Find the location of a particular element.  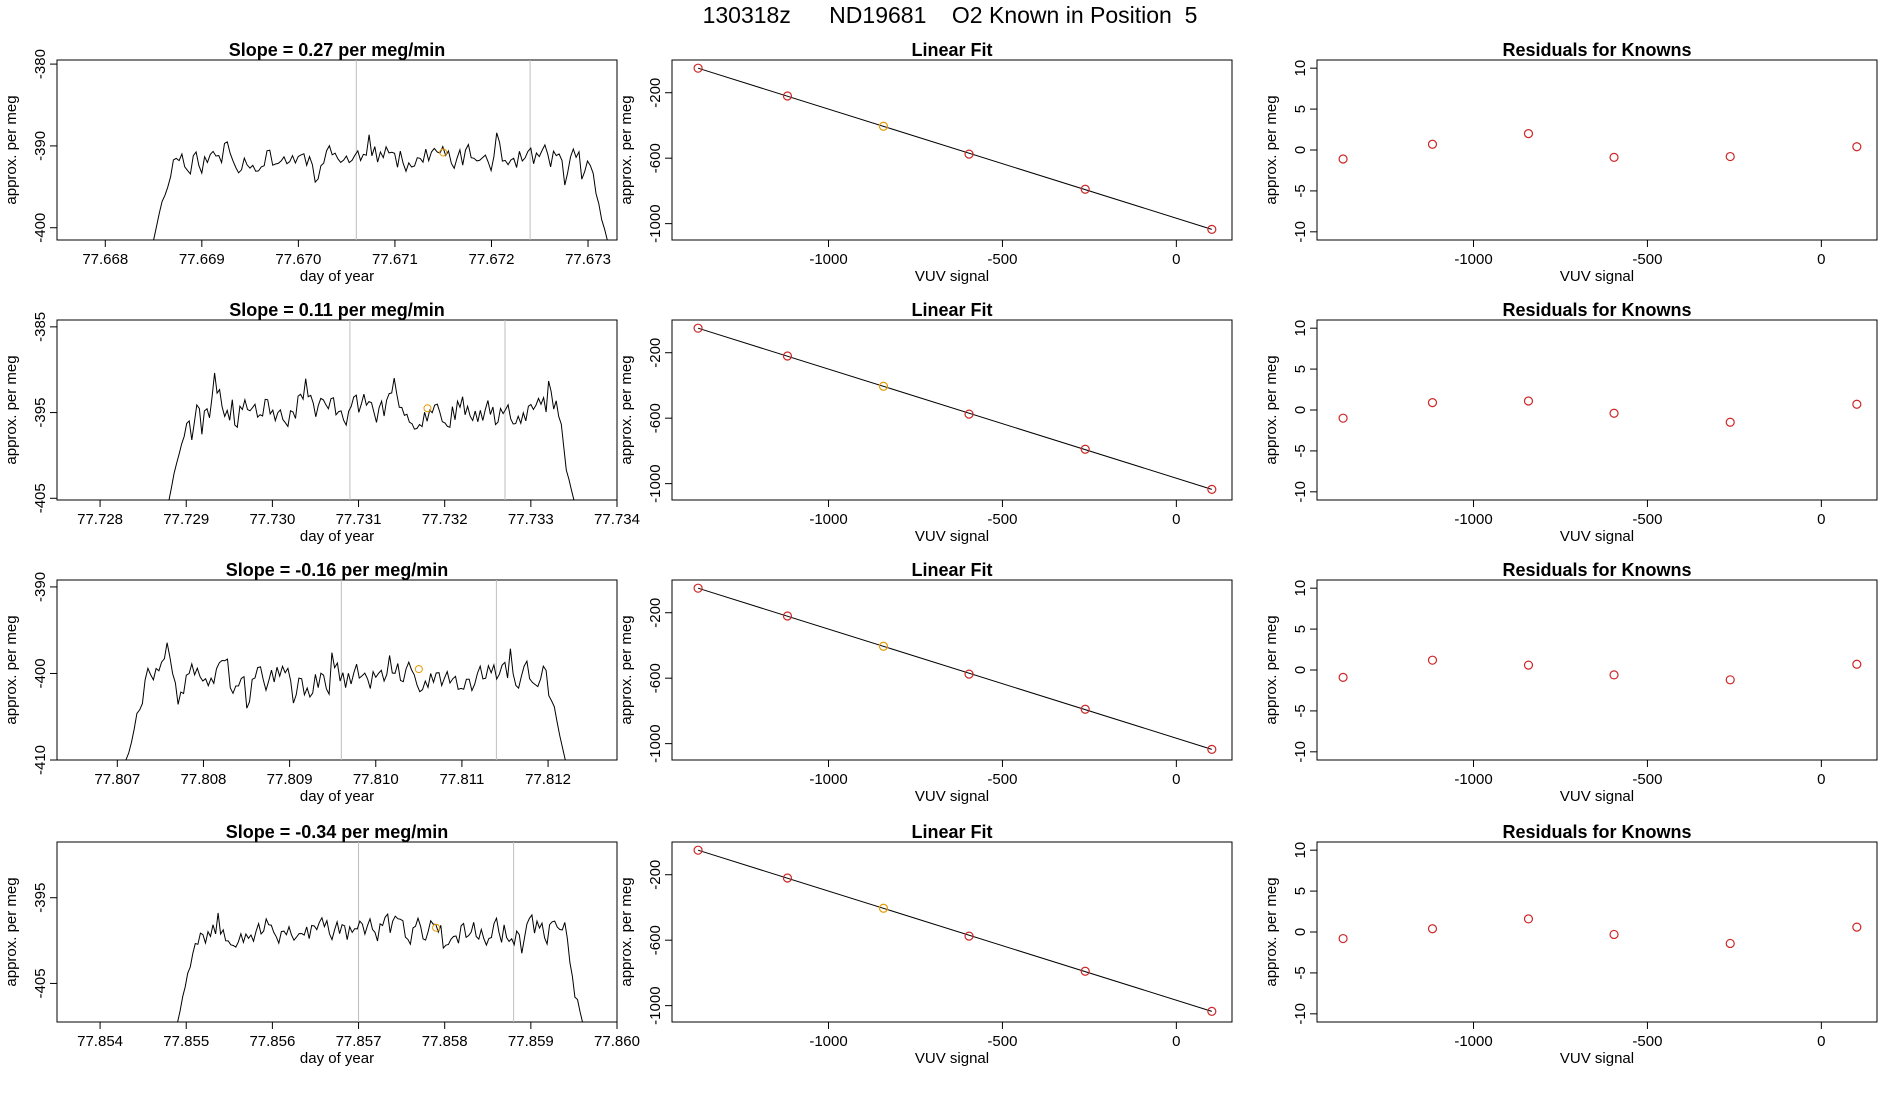

chart-3-y-tick-label: 5 is located at coordinates (1300, 109).